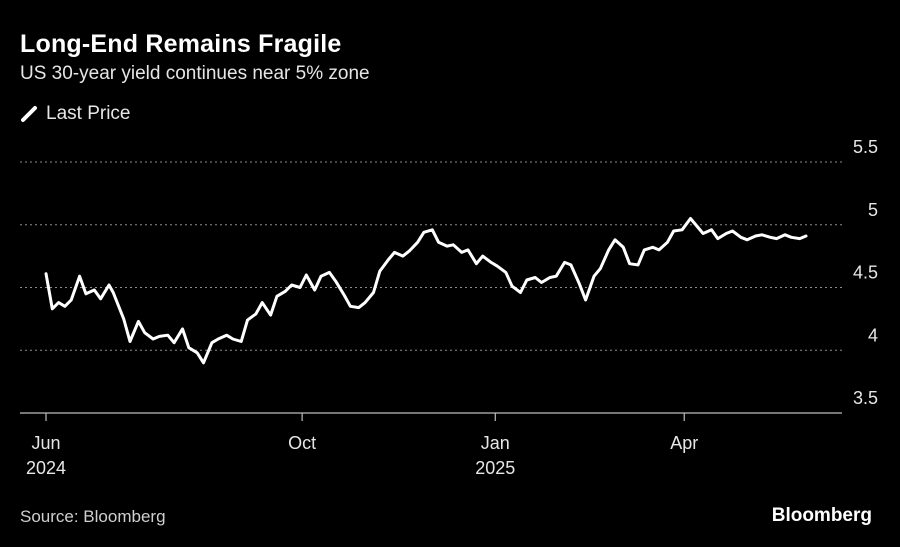  What do you see at coordinates (181, 44) in the screenshot?
I see `chart-title: Long-End Remains Fragile` at bounding box center [181, 44].